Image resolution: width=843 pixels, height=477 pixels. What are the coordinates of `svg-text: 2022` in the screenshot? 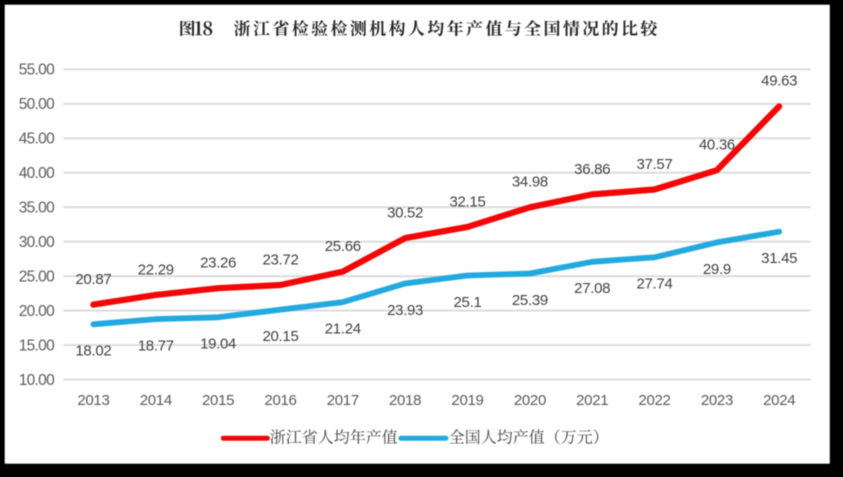 It's located at (654, 400).